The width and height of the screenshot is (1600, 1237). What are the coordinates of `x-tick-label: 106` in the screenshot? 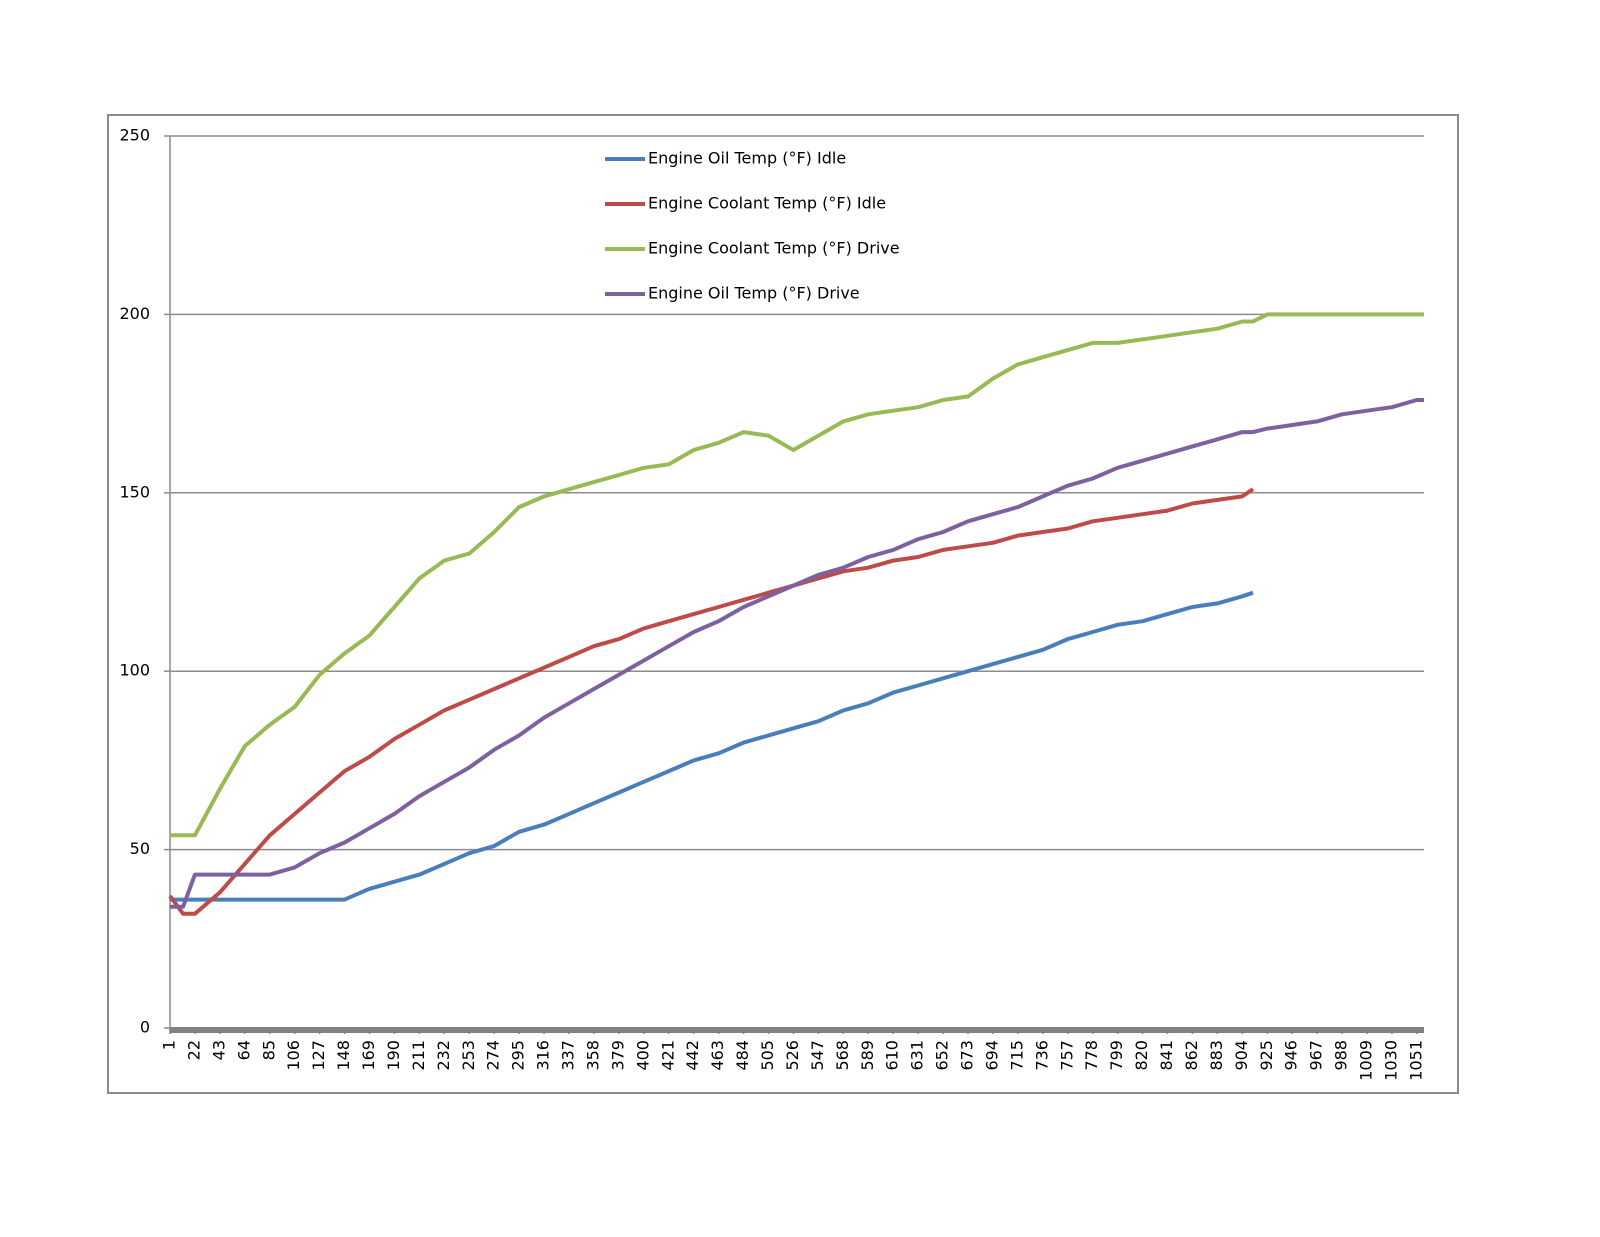 It's located at (293, 1055).